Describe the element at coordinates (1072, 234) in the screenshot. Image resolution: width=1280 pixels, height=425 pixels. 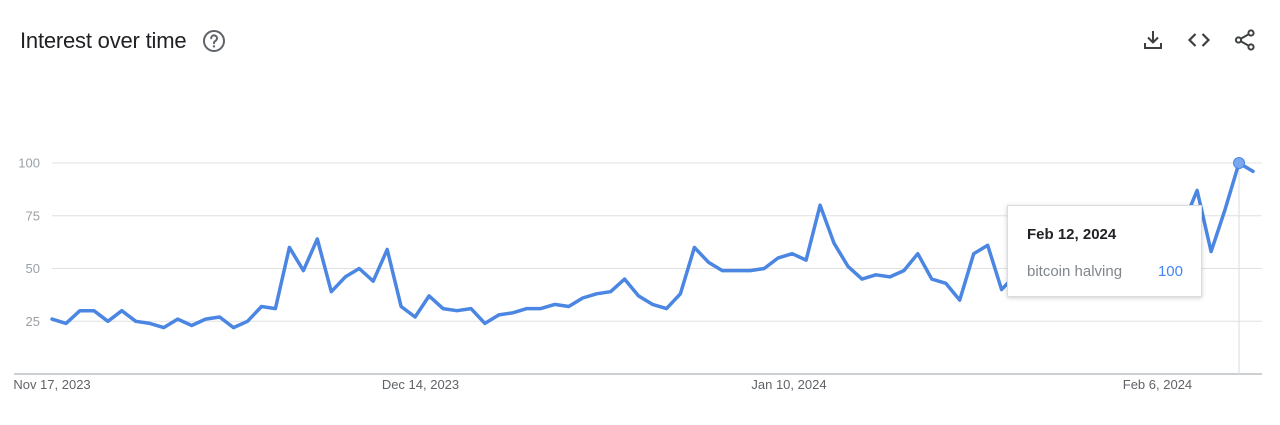
I see `tooltip-date: Feb 12, 2024` at that location.